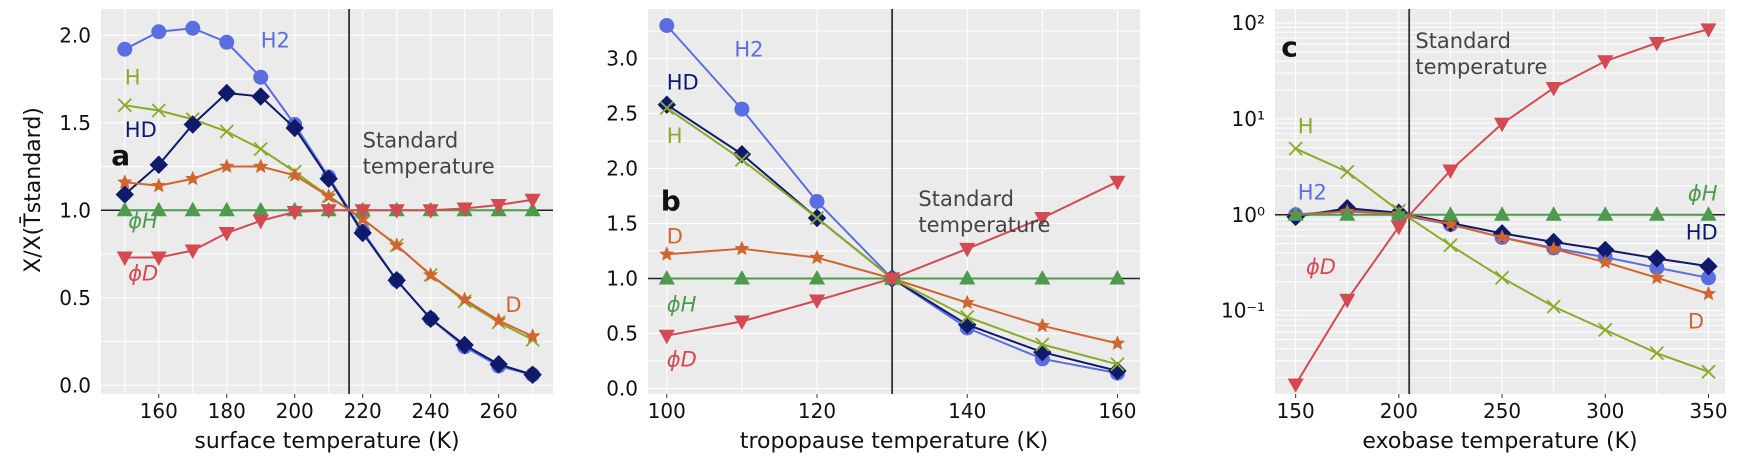  I want to click on x-tick-label: 200, so click(1399, 411).